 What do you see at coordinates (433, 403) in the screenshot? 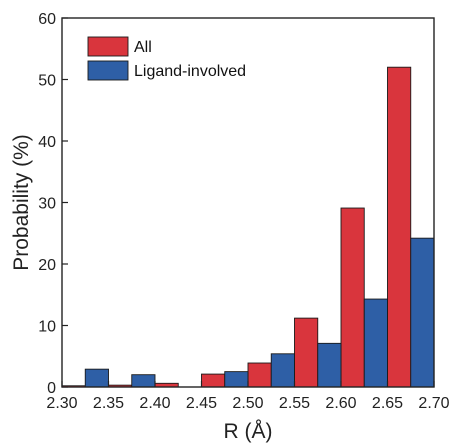
I see `x-tick-label: 2.70` at bounding box center [433, 403].